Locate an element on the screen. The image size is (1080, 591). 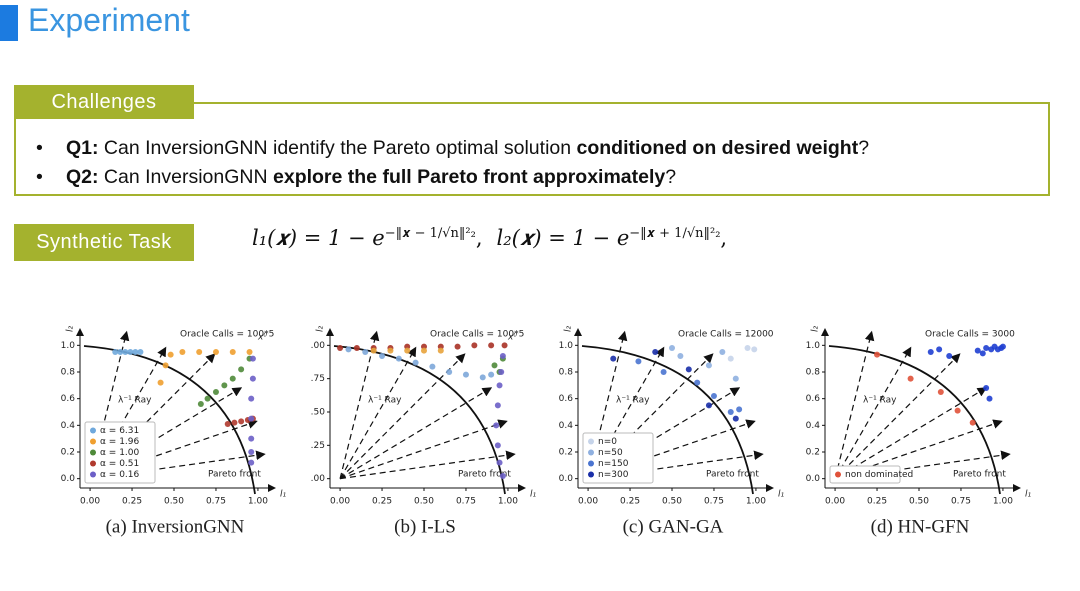
legend-label: α = 1.96 is located at coordinates (120, 442).